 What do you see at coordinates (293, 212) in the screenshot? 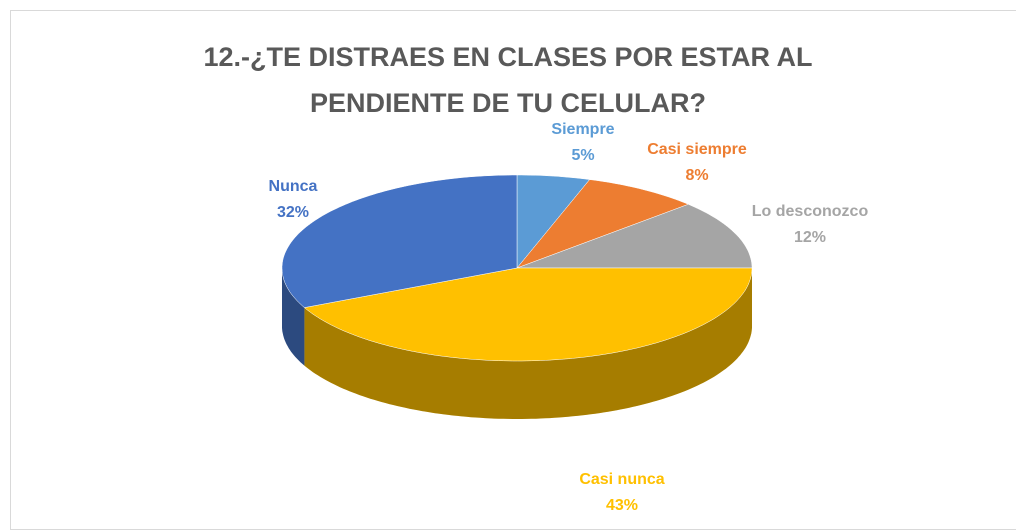
I see `data-label-value: 32%` at bounding box center [293, 212].